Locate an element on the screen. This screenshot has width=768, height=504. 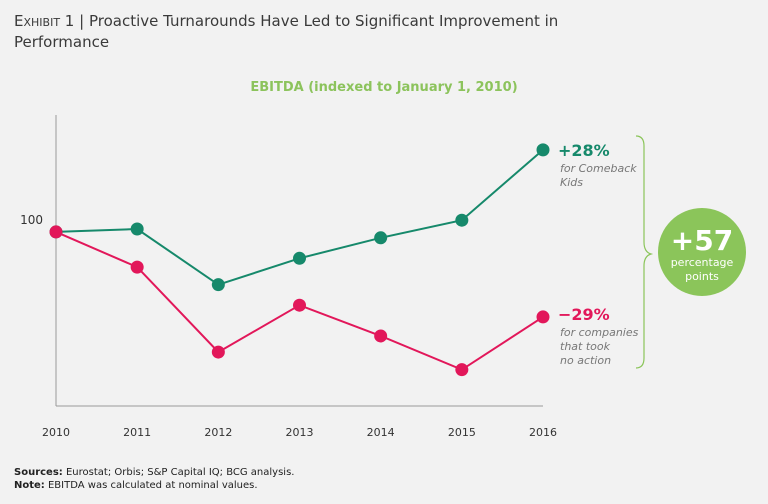
x-tick-label: 2010 is located at coordinates (56, 432).